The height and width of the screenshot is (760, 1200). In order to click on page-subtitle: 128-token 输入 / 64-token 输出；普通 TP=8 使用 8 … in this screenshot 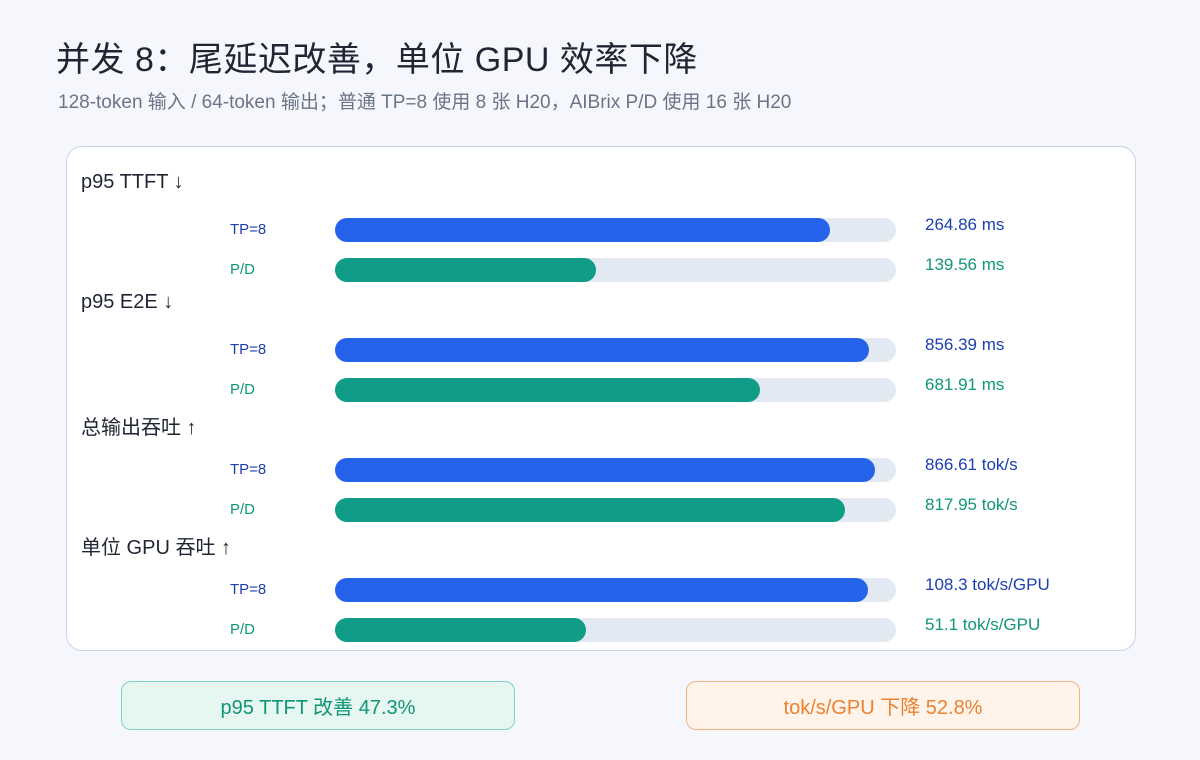, I will do `click(425, 102)`.